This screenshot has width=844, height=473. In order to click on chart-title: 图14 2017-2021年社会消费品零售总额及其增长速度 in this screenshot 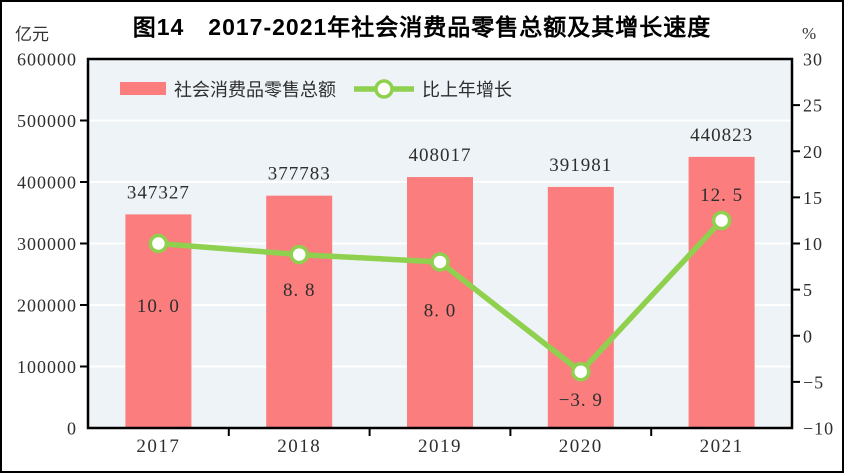, I will do `click(422, 27)`.